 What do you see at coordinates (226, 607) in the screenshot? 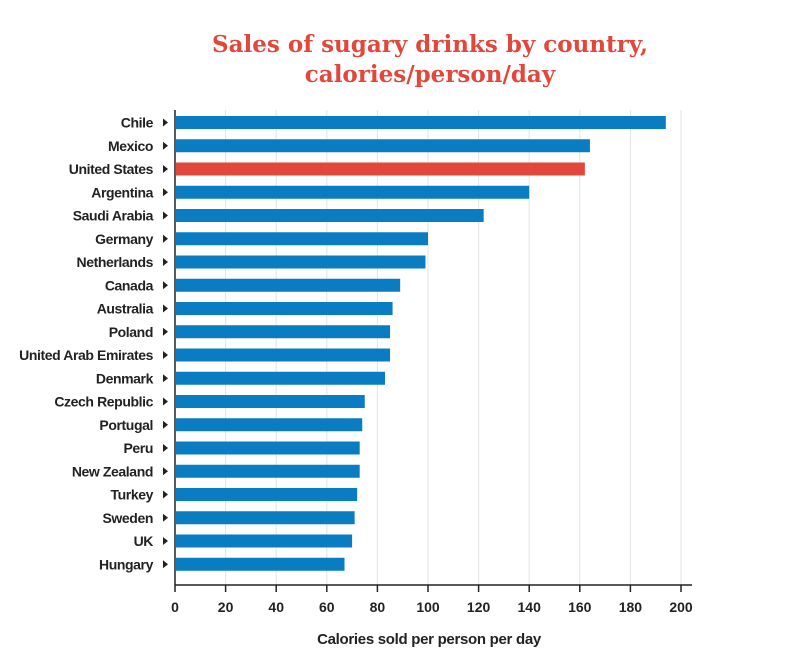
I see `x-tick-label: 20` at bounding box center [226, 607].